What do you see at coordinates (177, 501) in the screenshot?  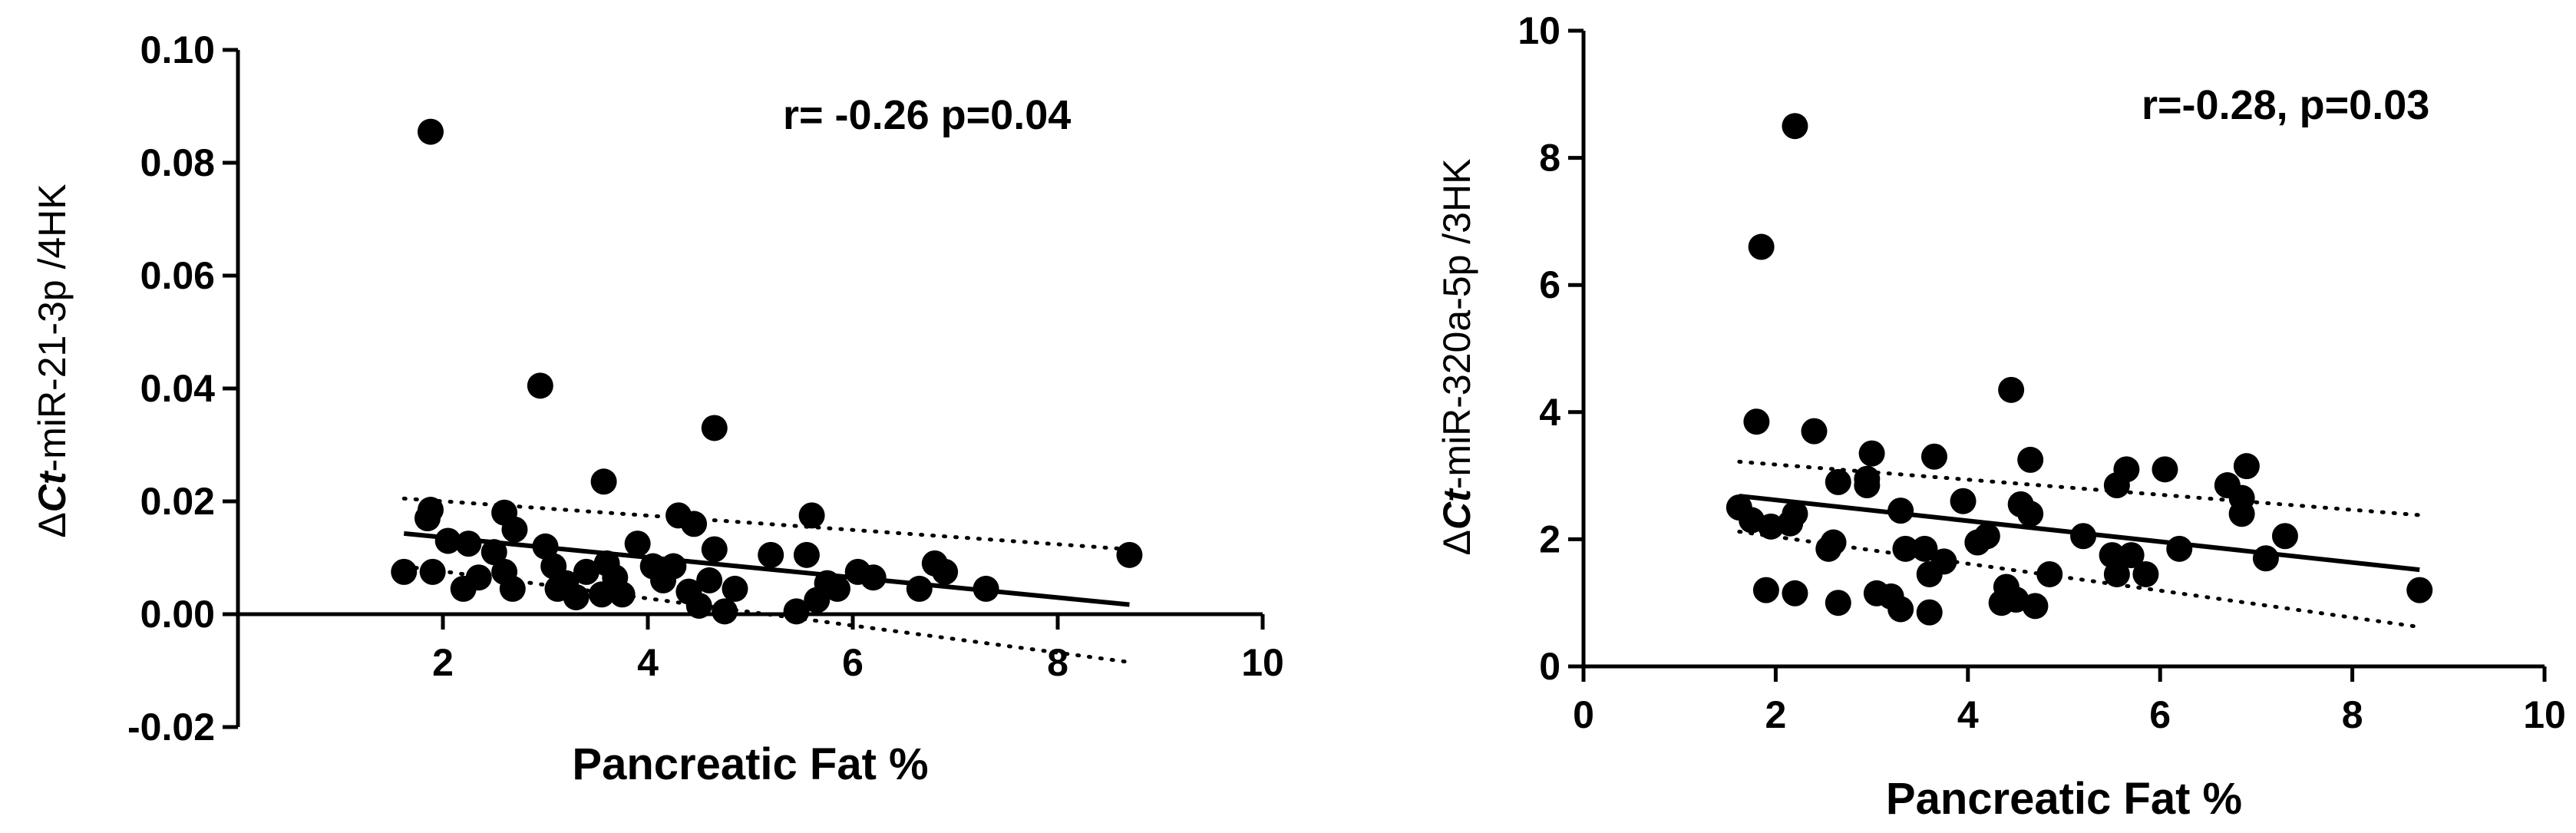 I see `y-tick-label: 0.02` at bounding box center [177, 501].